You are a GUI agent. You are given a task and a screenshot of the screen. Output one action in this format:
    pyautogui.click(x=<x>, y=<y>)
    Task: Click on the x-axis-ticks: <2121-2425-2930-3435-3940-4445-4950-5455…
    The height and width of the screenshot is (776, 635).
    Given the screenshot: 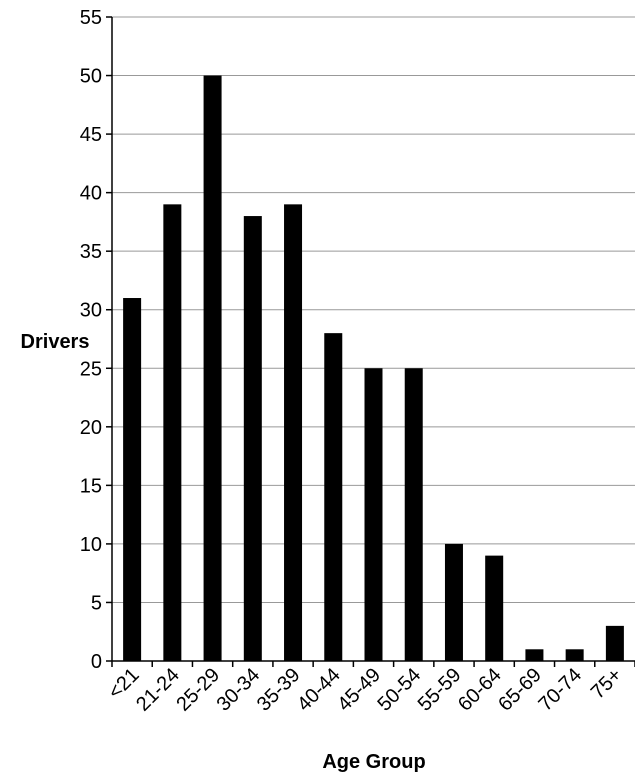 What is the action you would take?
    pyautogui.click(x=369, y=688)
    